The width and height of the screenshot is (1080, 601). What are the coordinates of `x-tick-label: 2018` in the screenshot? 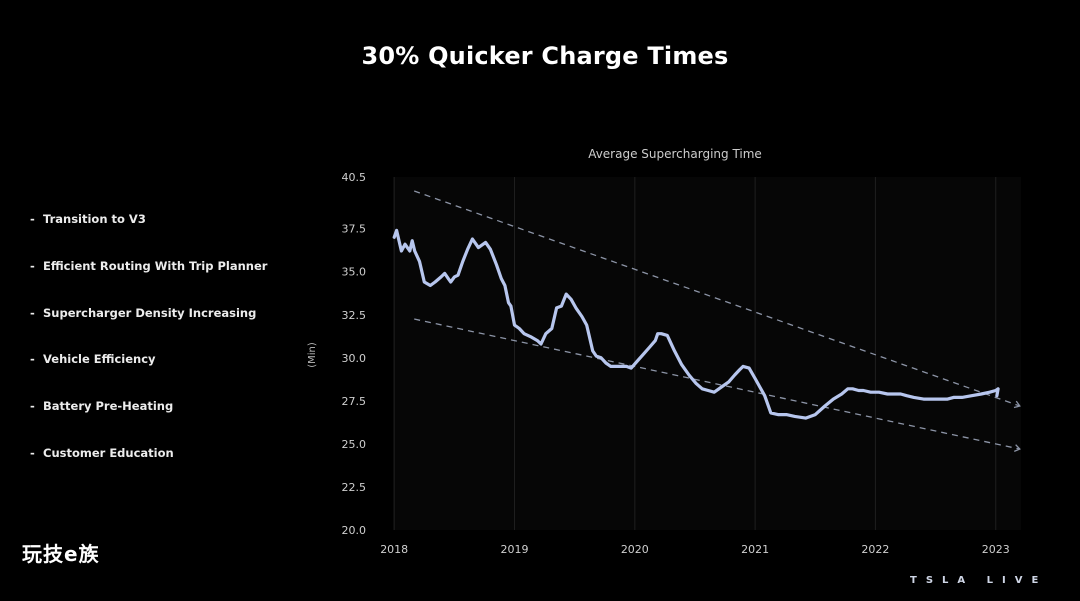 It's located at (394, 549).